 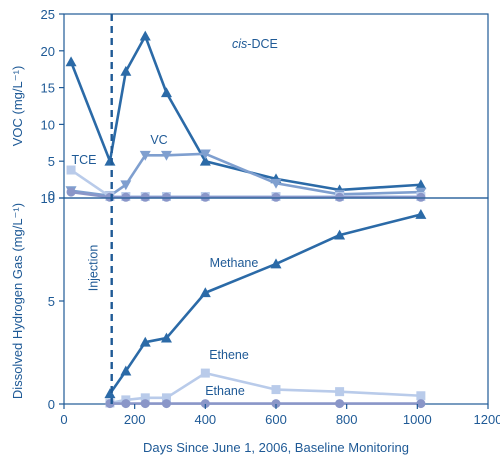 I want to click on top-y-tick-label: 10, so click(x=48, y=124).